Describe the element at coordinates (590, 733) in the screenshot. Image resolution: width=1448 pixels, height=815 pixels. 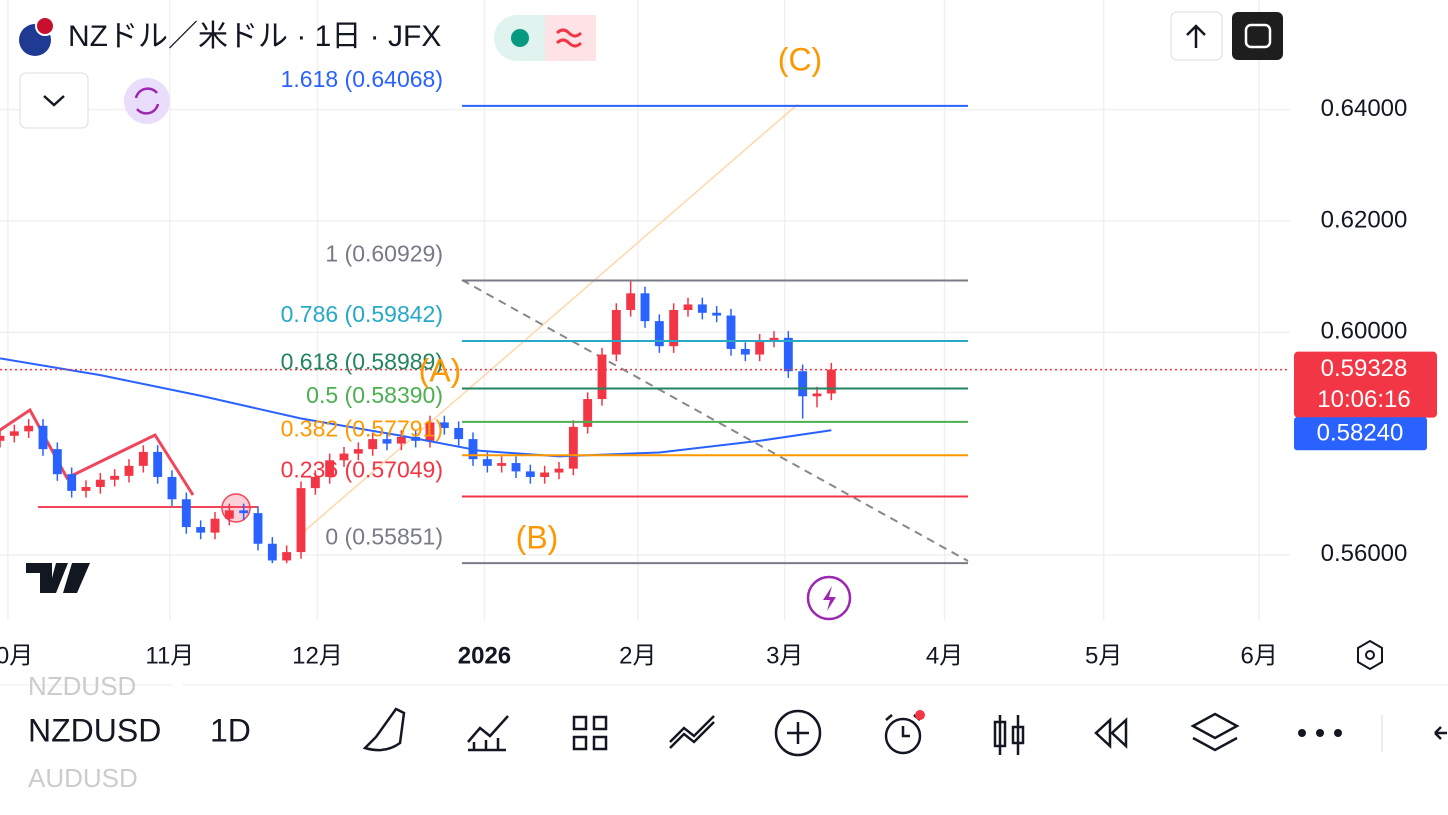
I see `layout` at that location.